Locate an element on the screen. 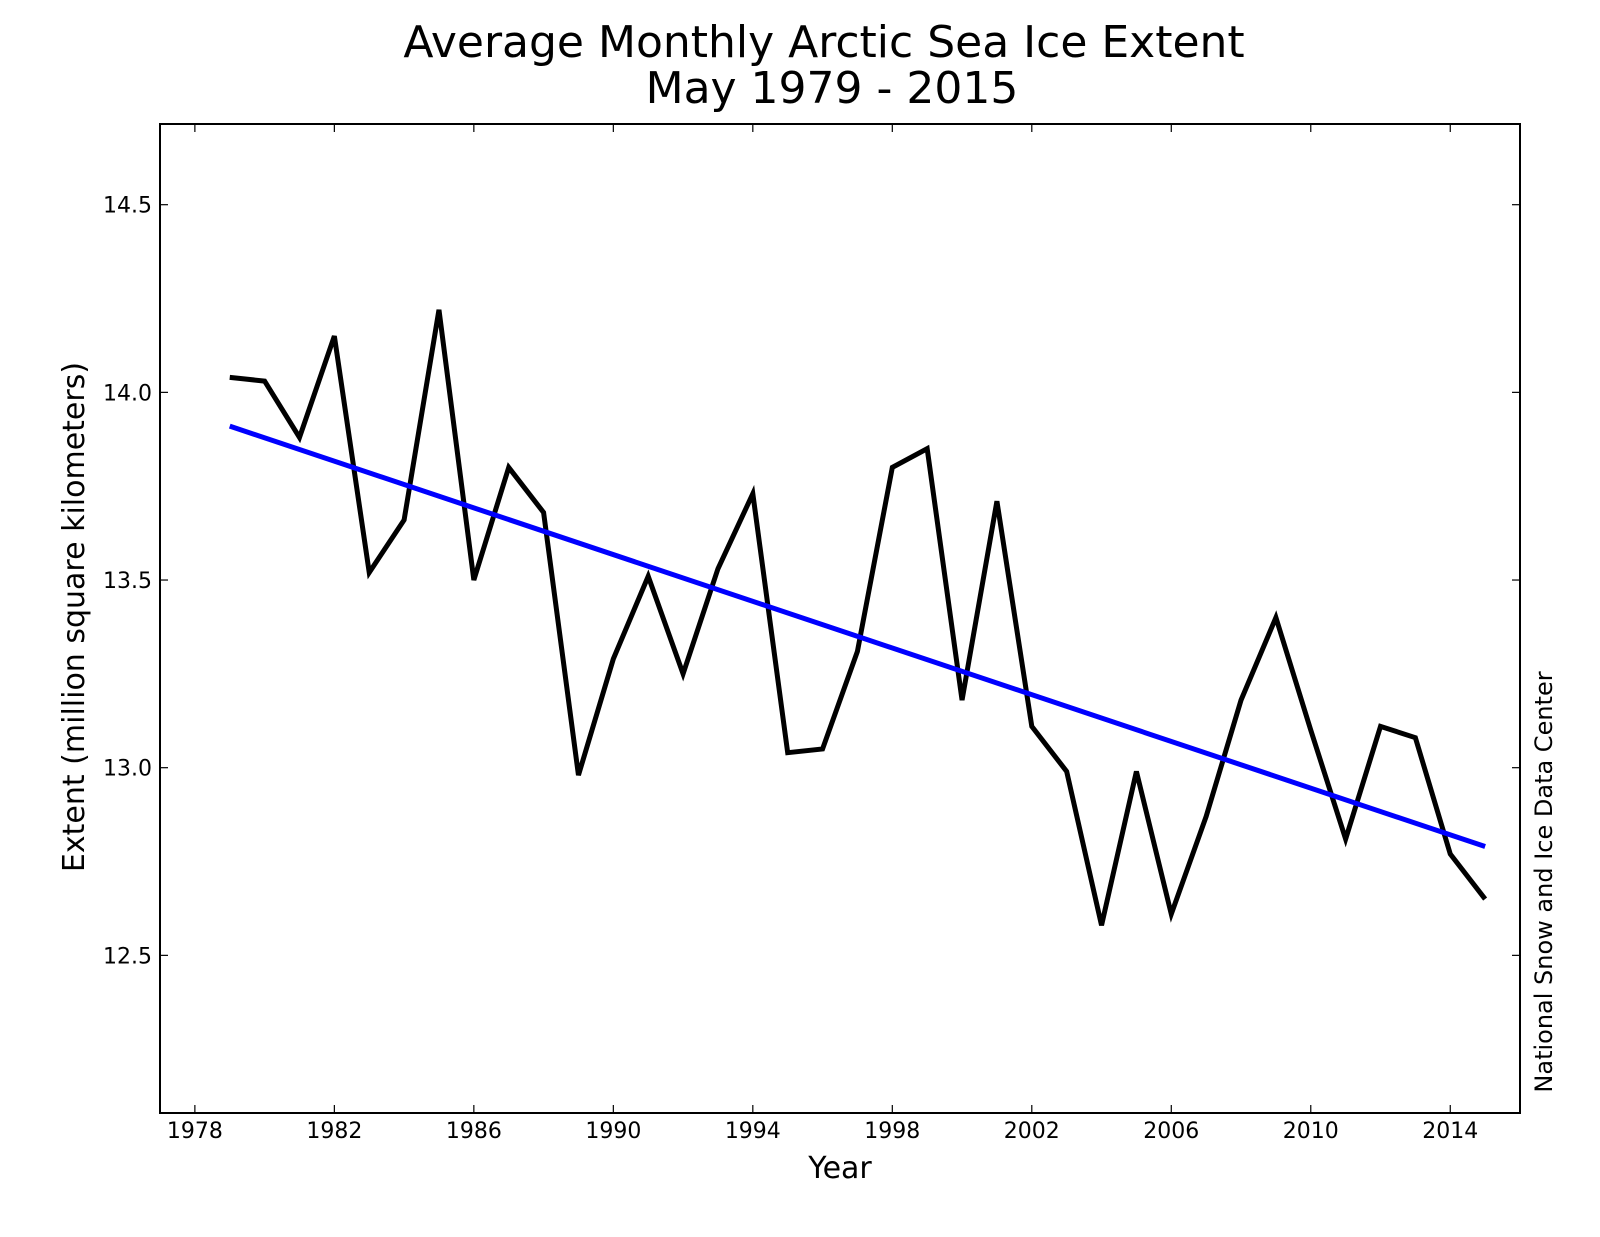 Image resolution: width=1600 pixels, height=1237 pixels. y-tick-label: 14.5 is located at coordinates (127, 206).